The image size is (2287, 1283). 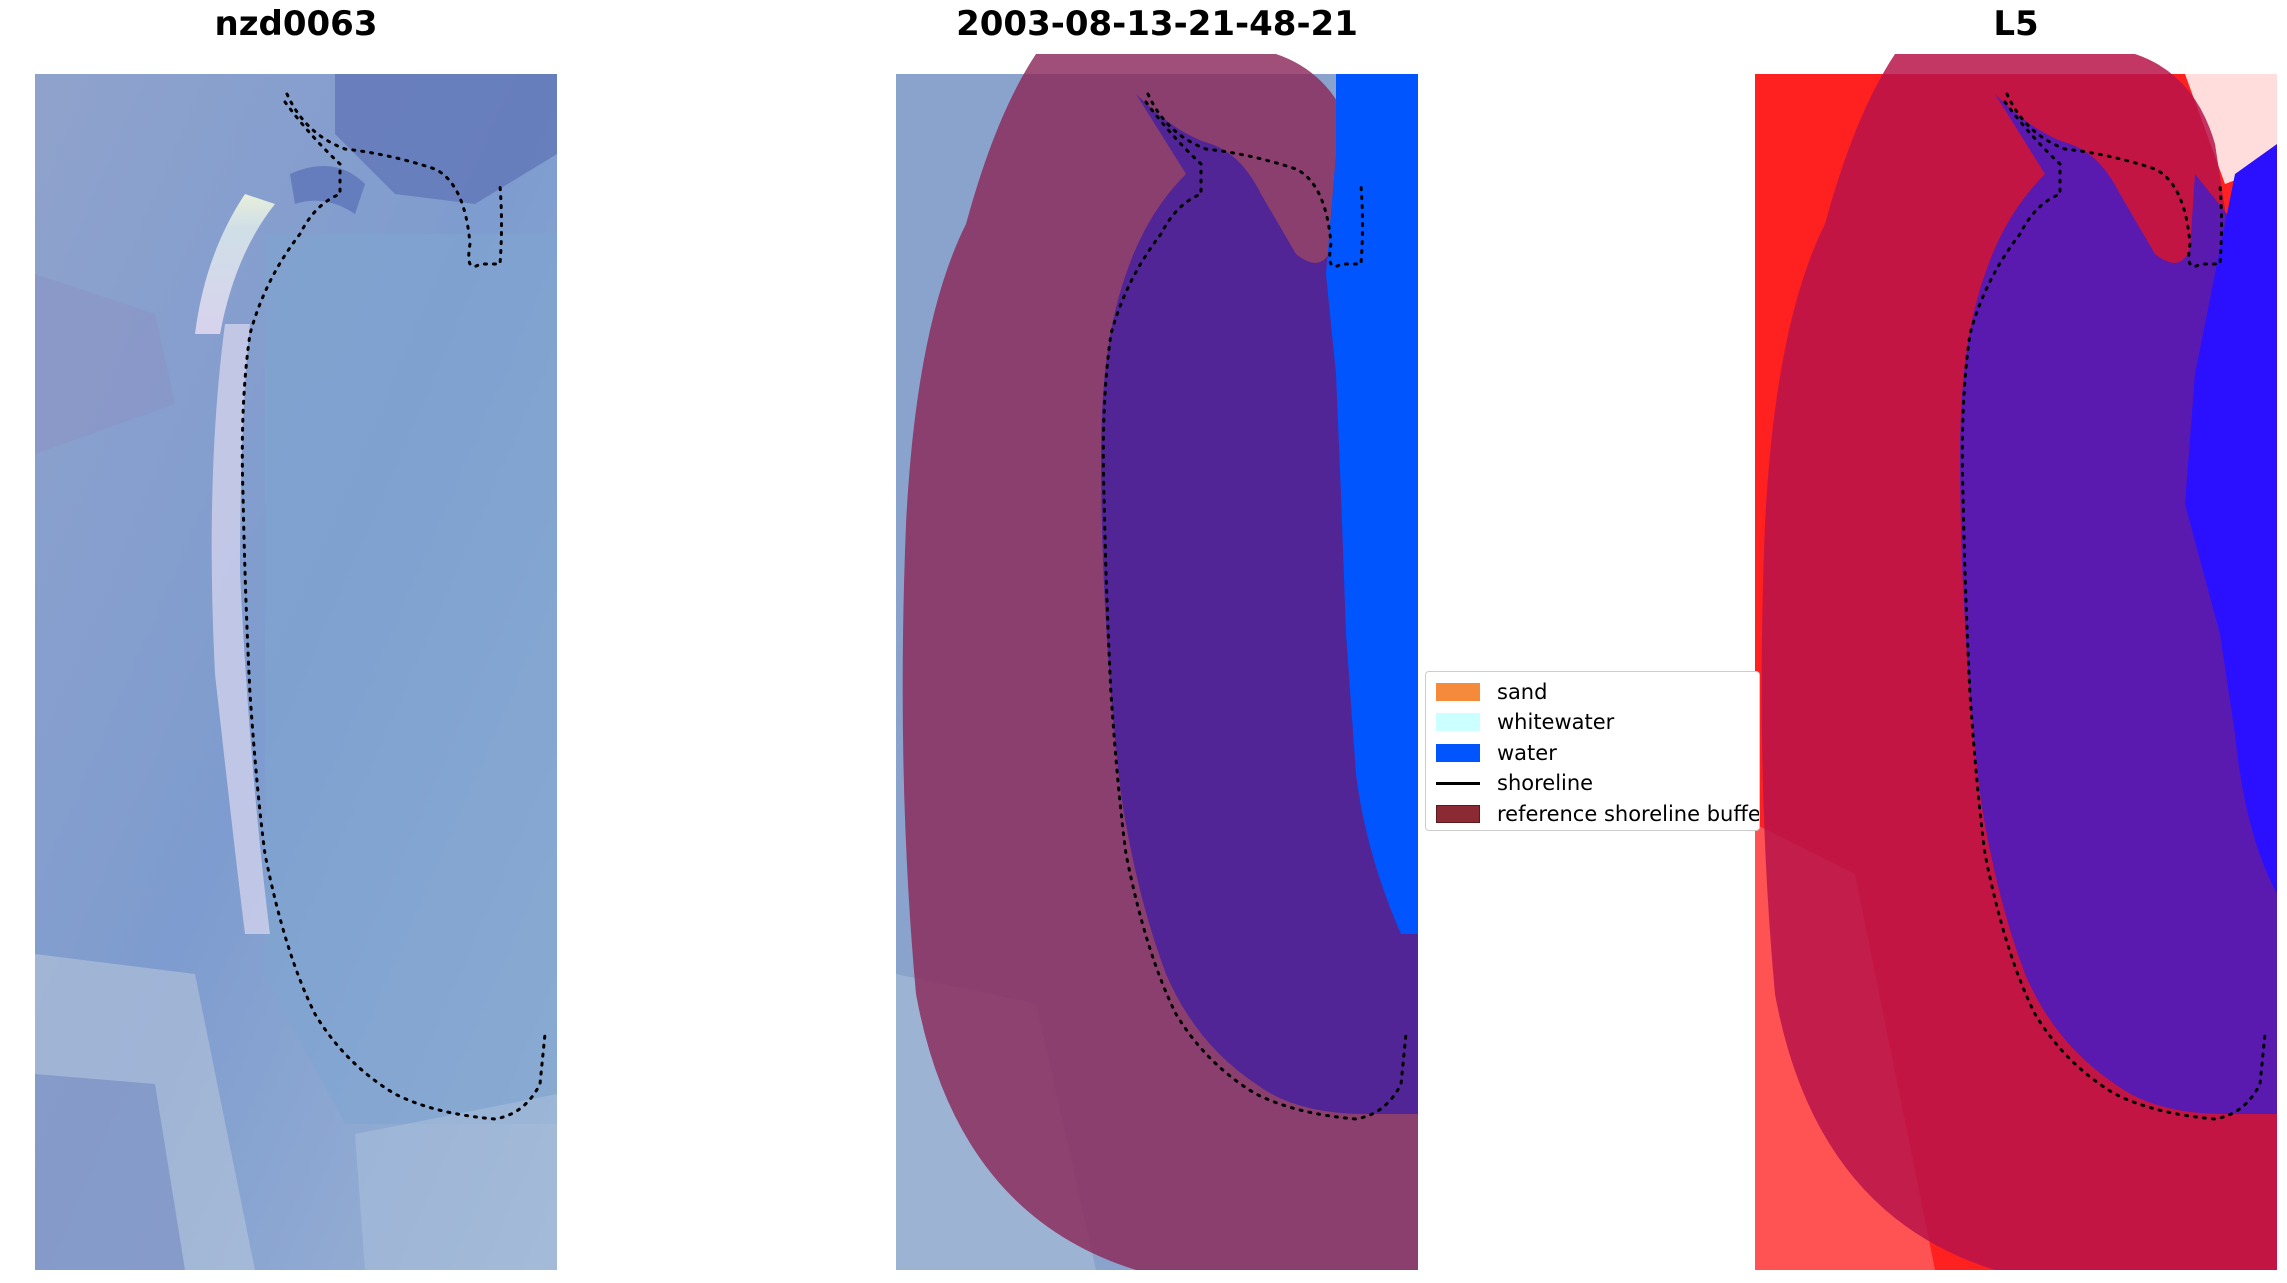 What do you see at coordinates (1458, 722) in the screenshot?
I see `whitewater-swatch` at bounding box center [1458, 722].